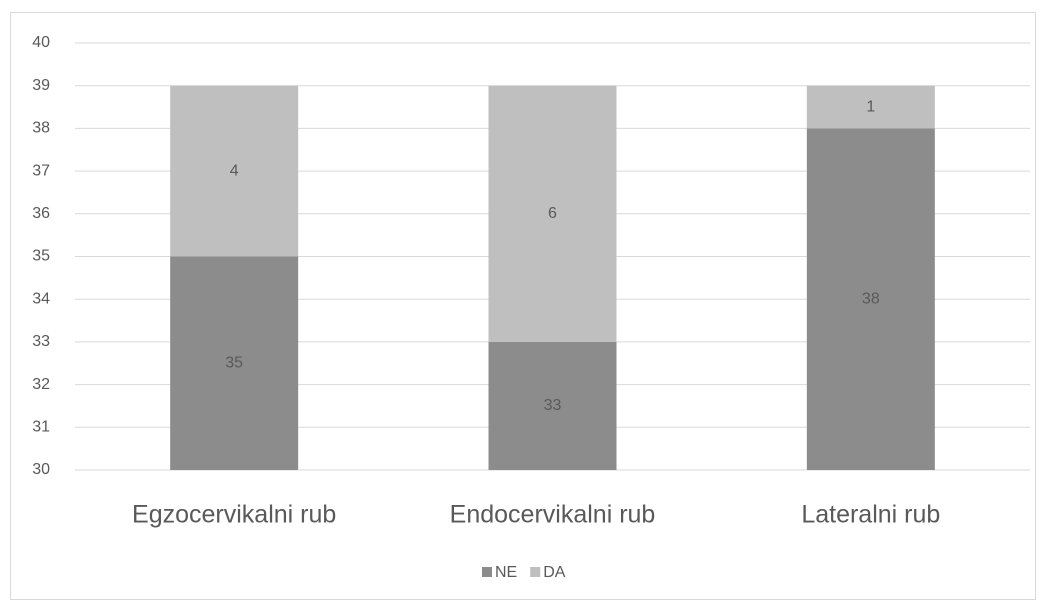 Image resolution: width=1046 pixels, height=600 pixels. I want to click on y-tick-label: 34, so click(41, 298).